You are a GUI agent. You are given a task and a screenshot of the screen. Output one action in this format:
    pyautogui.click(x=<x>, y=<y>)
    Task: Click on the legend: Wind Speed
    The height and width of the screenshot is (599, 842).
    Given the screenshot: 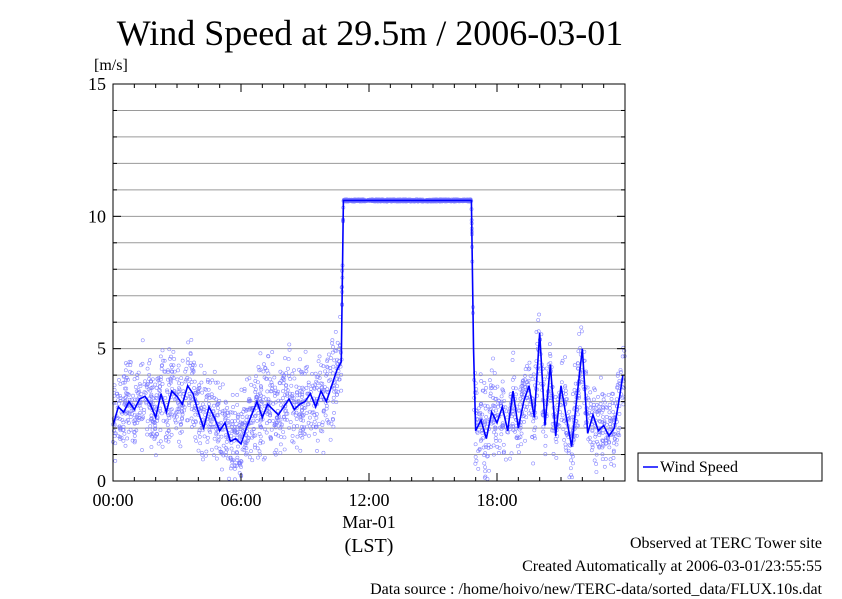 What is the action you would take?
    pyautogui.click(x=730, y=467)
    